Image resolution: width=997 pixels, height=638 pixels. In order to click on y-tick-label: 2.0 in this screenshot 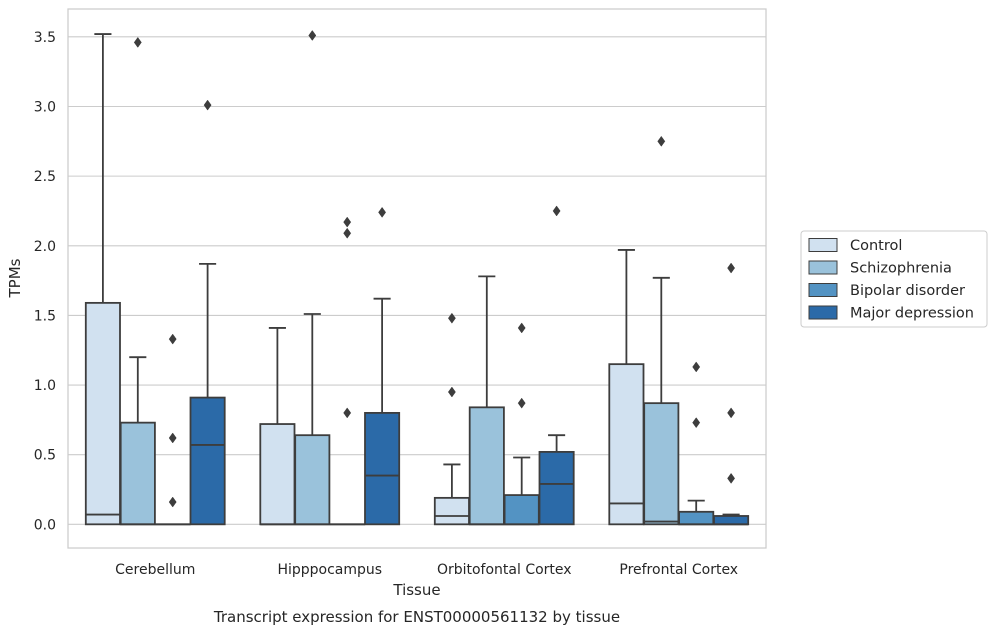, I will do `click(45, 247)`.